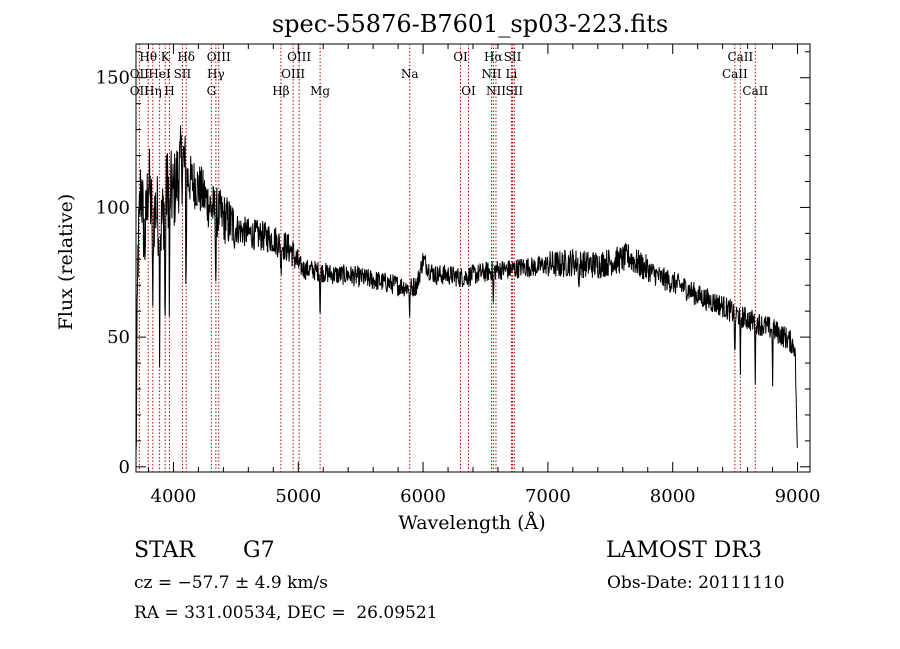 This screenshot has height=649, width=900. Describe the element at coordinates (423, 496) in the screenshot. I see `x-tick-label: 6000` at that location.